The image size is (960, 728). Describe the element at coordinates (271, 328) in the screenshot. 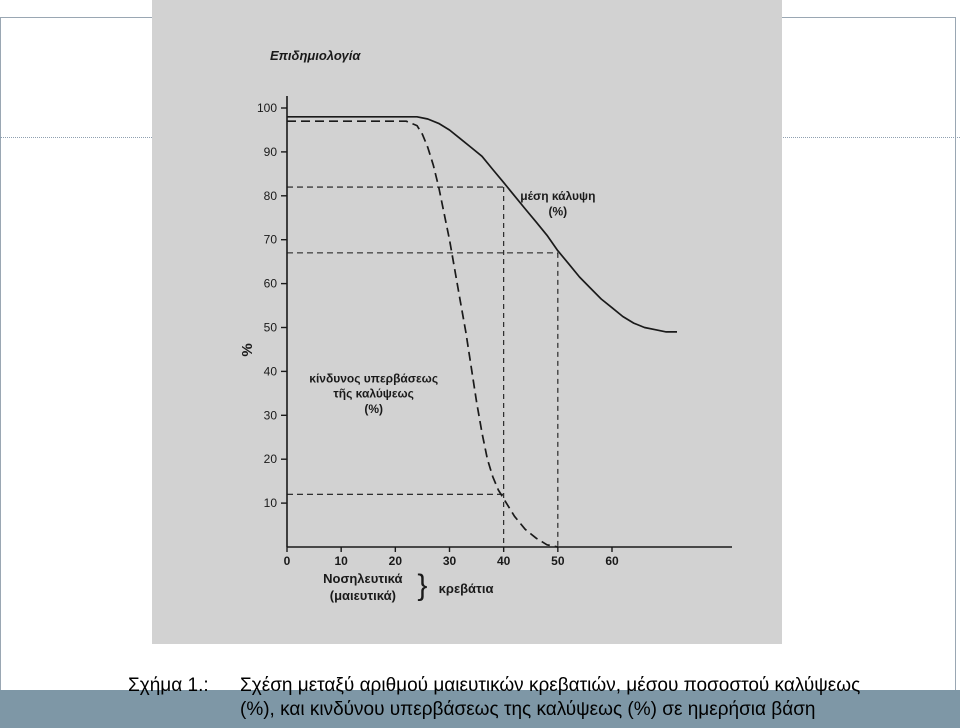

I see `y-tick-label: 50` at that location.